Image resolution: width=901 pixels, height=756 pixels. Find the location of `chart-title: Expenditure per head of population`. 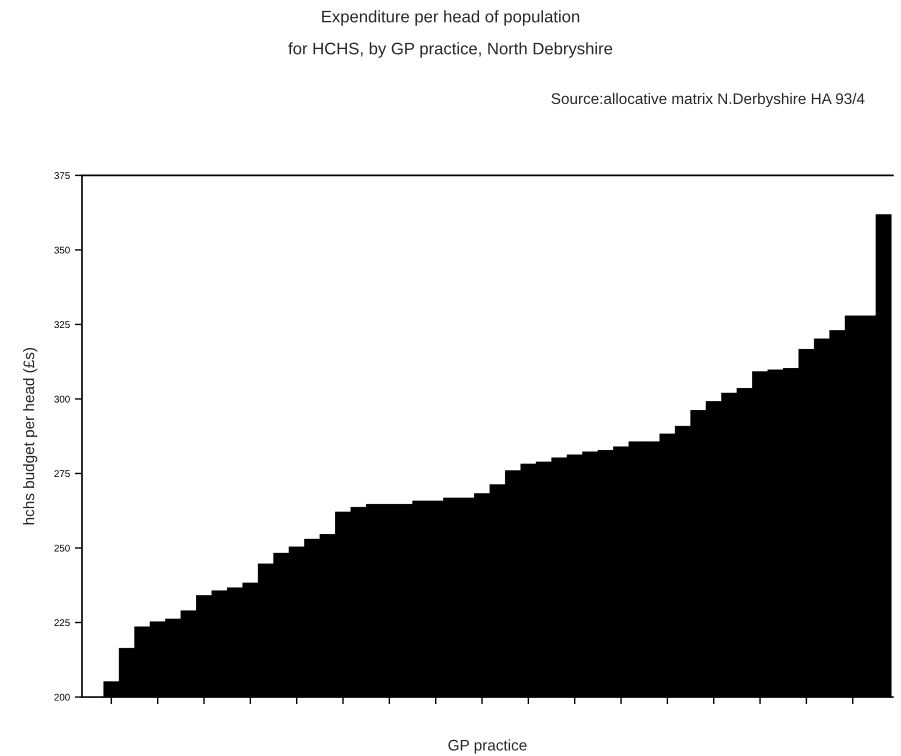

chart-title: Expenditure per head of population is located at coordinates (451, 18).